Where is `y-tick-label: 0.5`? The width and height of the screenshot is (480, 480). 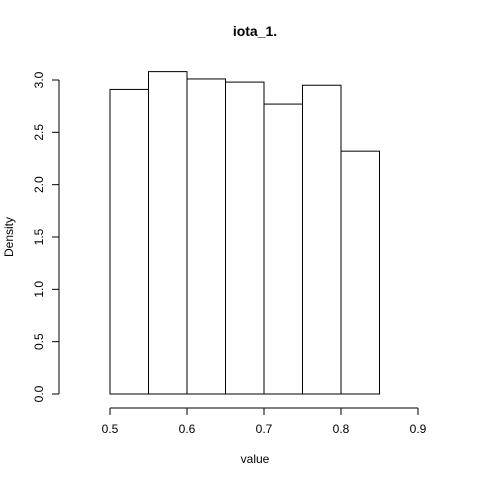 y-tick-label: 0.5 is located at coordinates (39, 341).